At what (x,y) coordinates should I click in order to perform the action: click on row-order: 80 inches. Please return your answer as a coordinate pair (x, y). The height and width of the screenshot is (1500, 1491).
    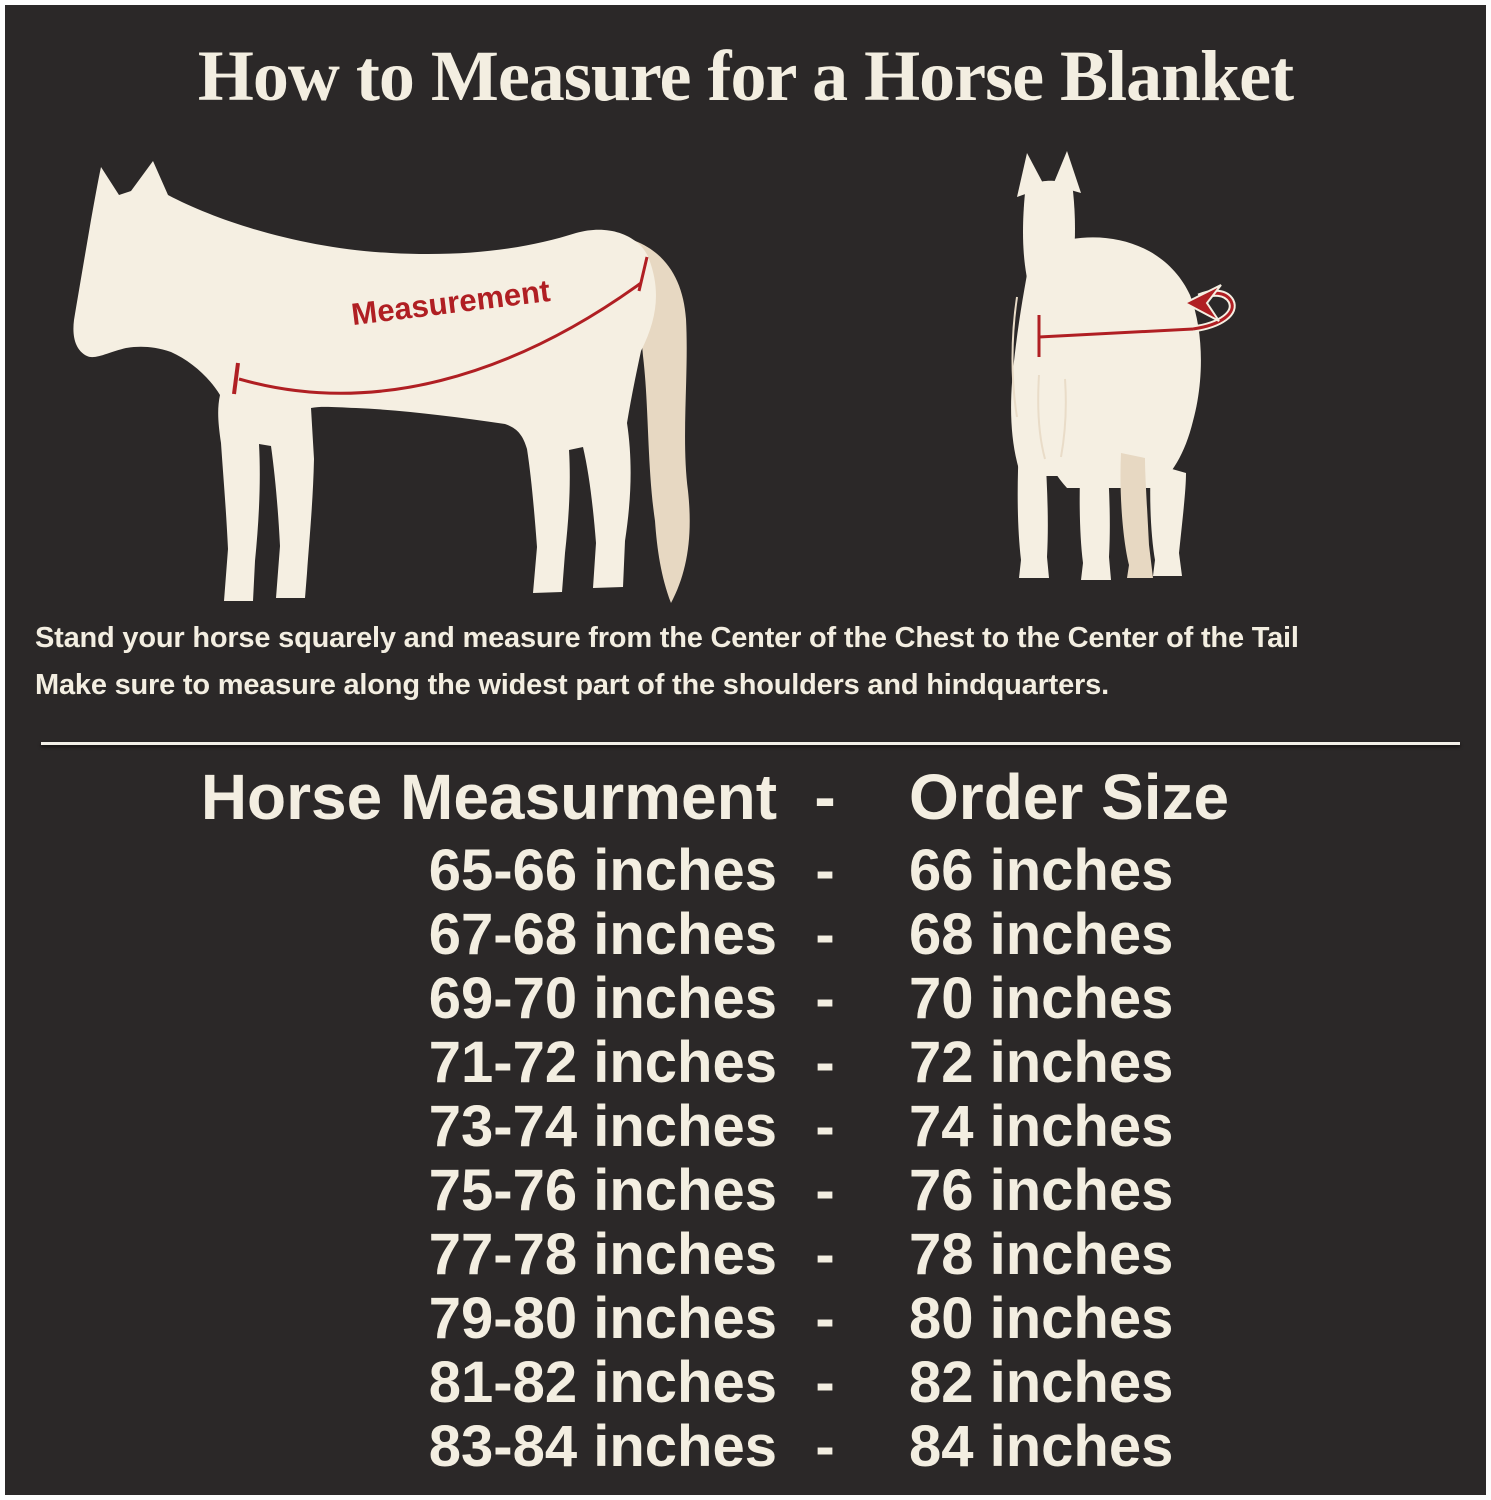
    Looking at the image, I should click on (1041, 1318).